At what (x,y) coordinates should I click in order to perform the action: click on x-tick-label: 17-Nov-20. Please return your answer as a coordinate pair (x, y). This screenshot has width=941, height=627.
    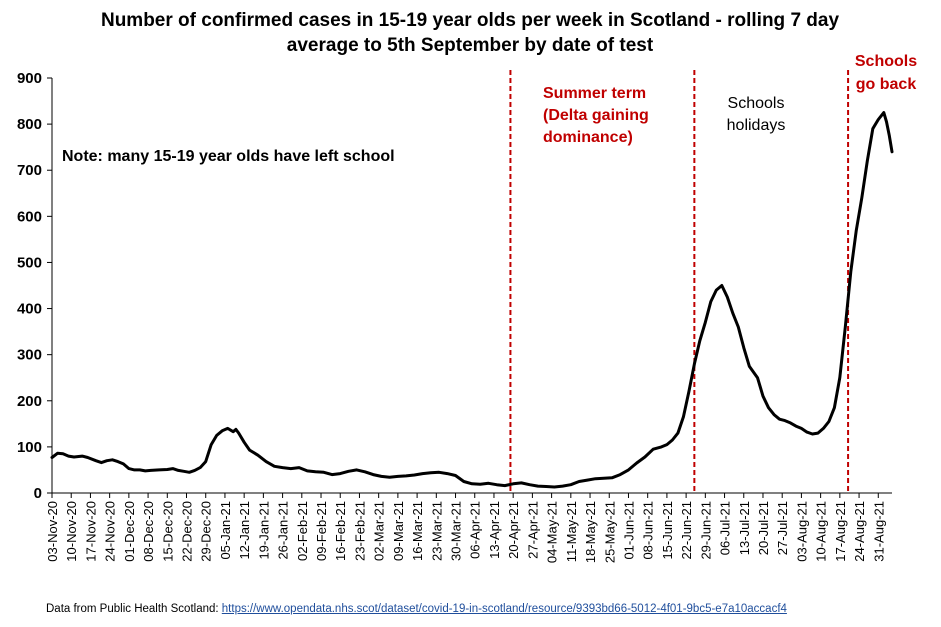
    Looking at the image, I should click on (90, 531).